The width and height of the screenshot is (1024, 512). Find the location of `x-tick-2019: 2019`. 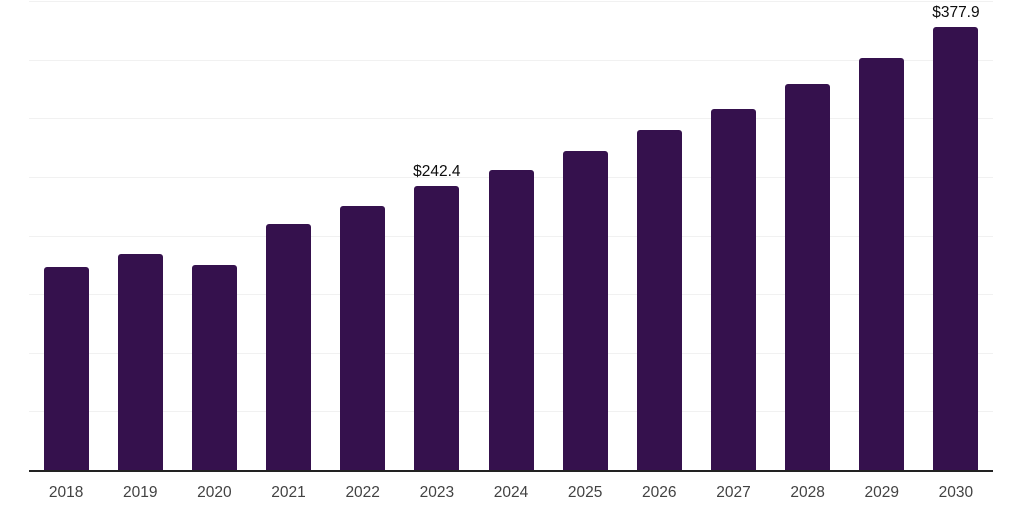

x-tick-2019: 2019 is located at coordinates (140, 492).